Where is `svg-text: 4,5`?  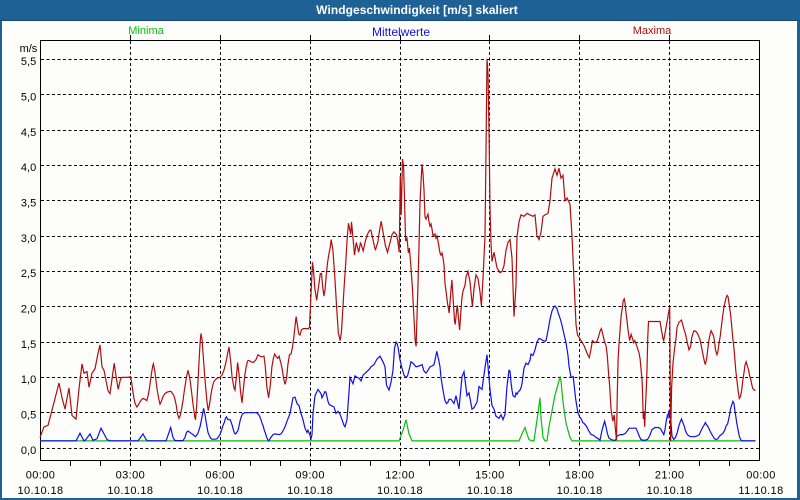
svg-text: 4,5 is located at coordinates (28, 133).